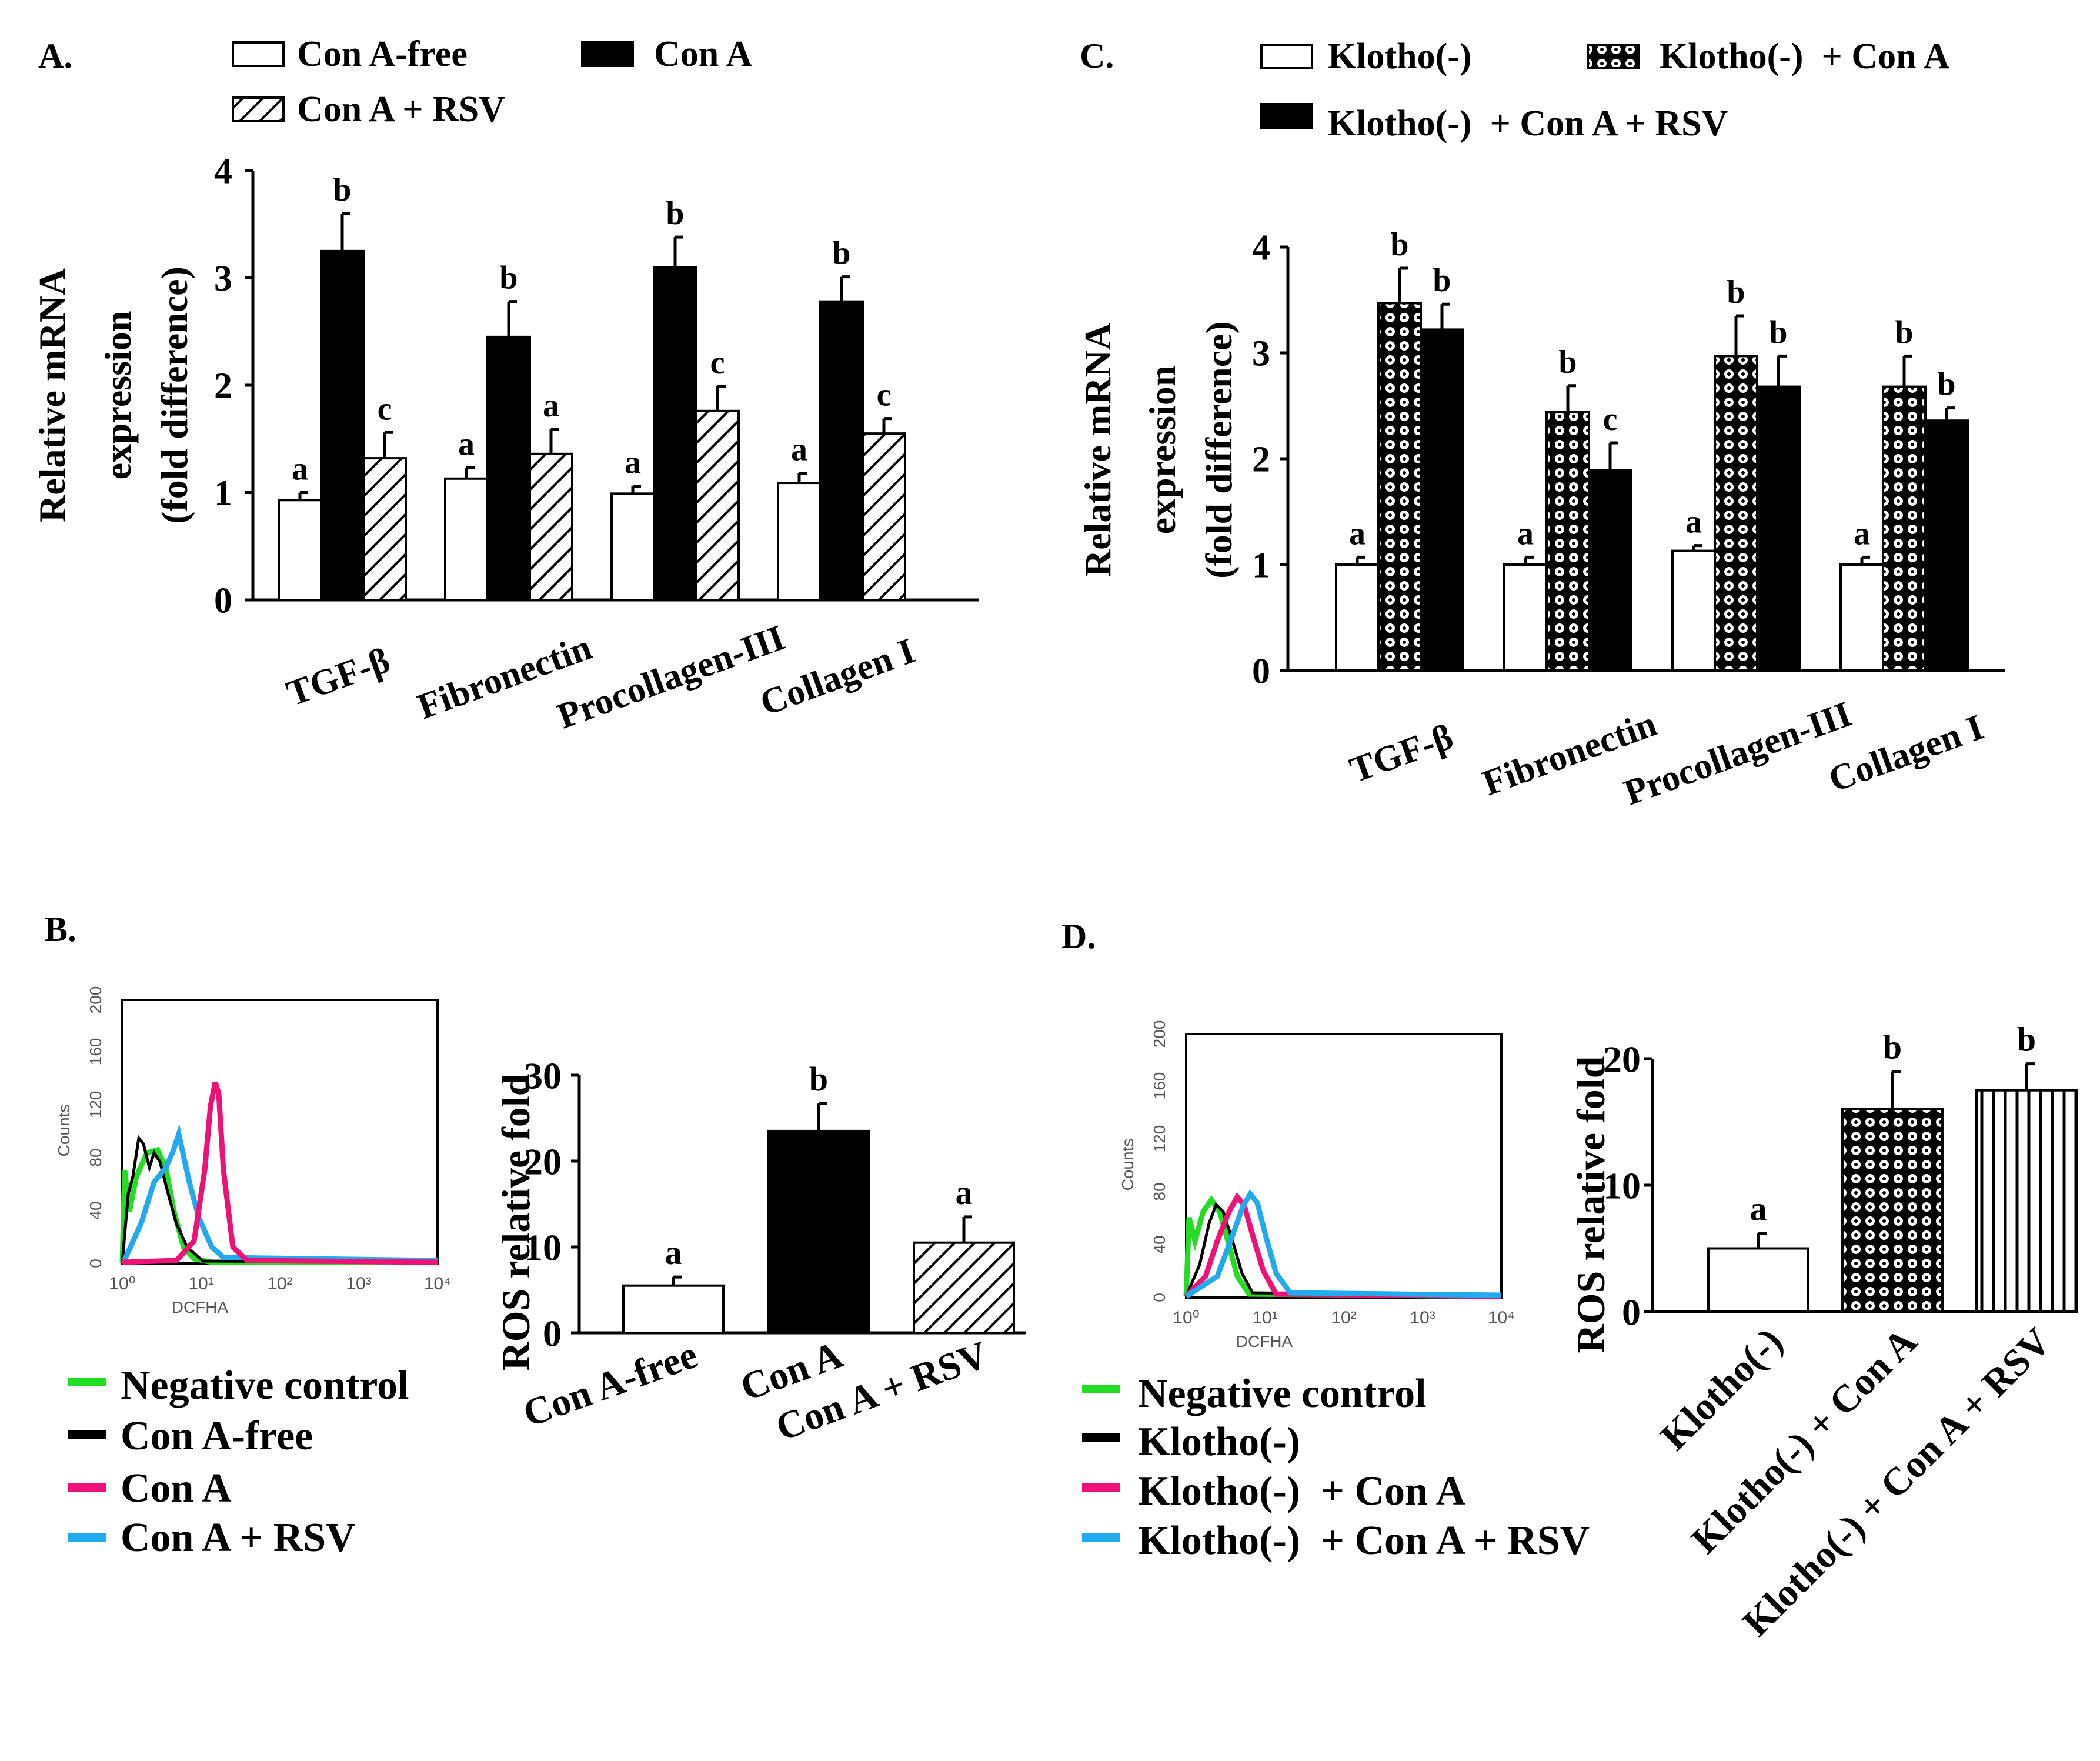 The image size is (2100, 1761). Describe the element at coordinates (1610, 570) in the screenshot. I see `bar-klotho-con-a-rsv-fibronectin` at that location.